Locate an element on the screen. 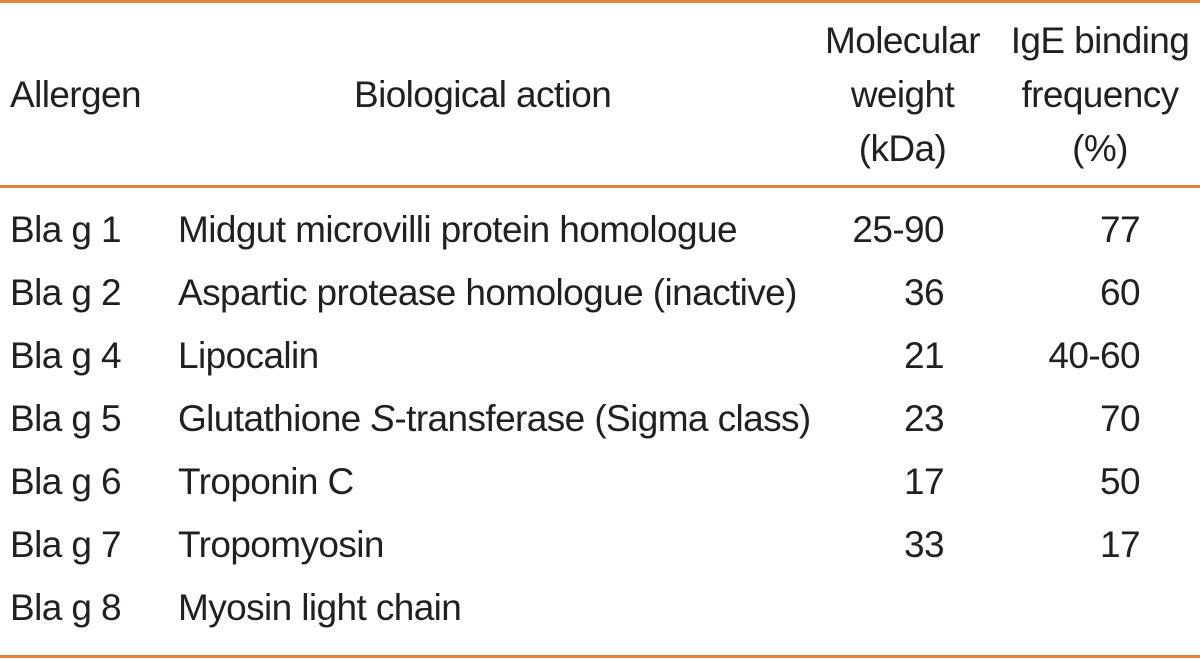  header-ige-binding-frequency: IgE binding frequency (%) is located at coordinates (1100, 95).